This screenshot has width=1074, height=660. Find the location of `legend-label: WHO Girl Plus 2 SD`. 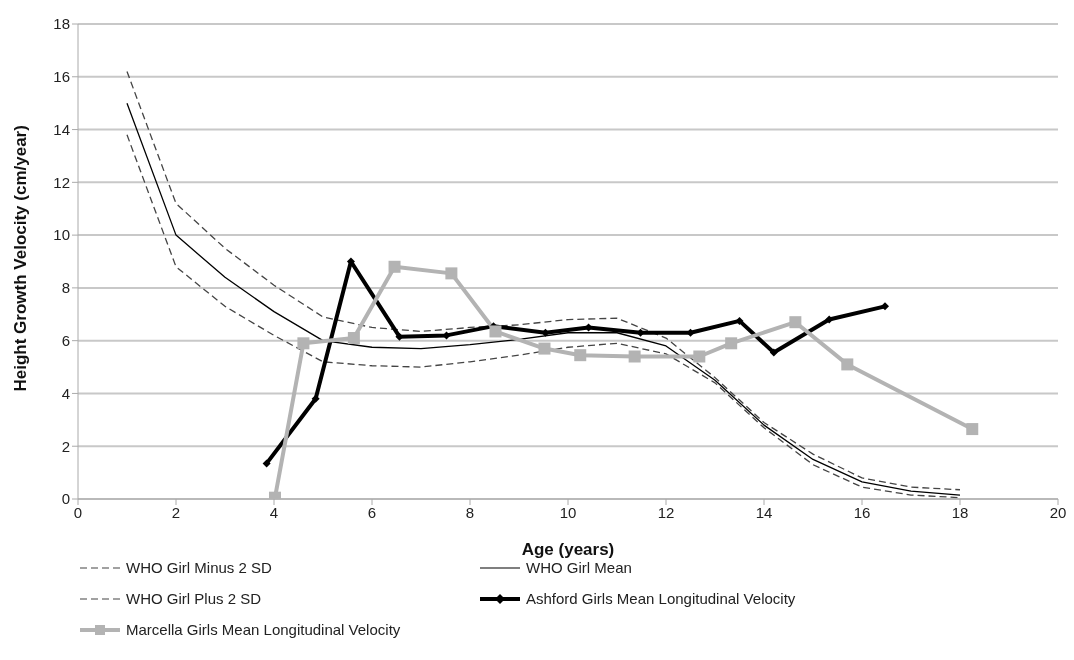

legend-label: WHO Girl Plus 2 SD is located at coordinates (194, 598).